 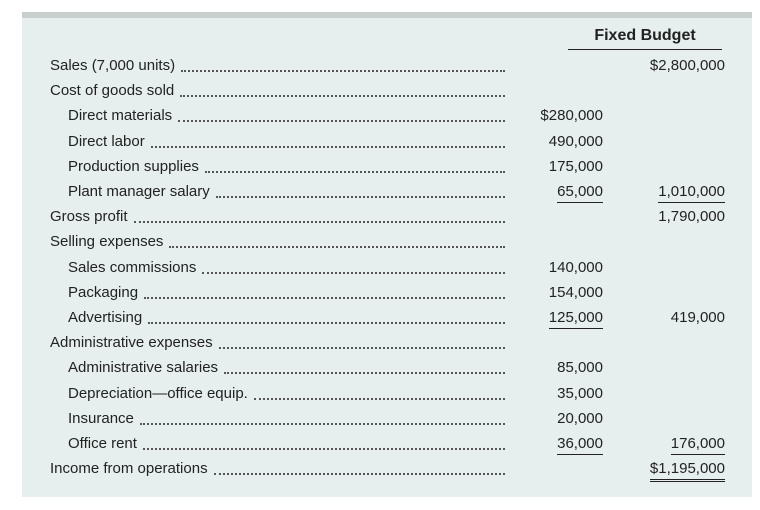 I want to click on amount-cell: 419,000, so click(x=675, y=318).